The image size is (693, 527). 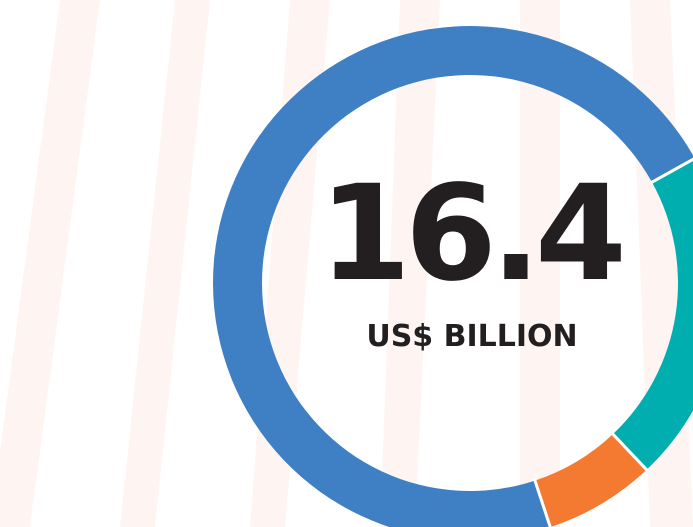 I want to click on center-unit-label: US$ BILLION, so click(x=471, y=336).